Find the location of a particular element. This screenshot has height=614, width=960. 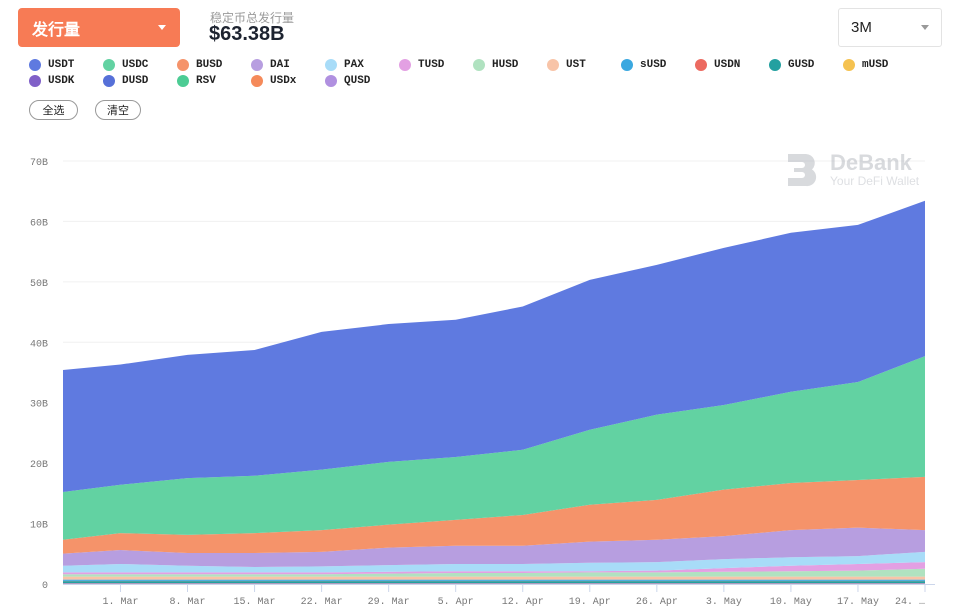

legend-item-usdx: USDx is located at coordinates (273, 81).